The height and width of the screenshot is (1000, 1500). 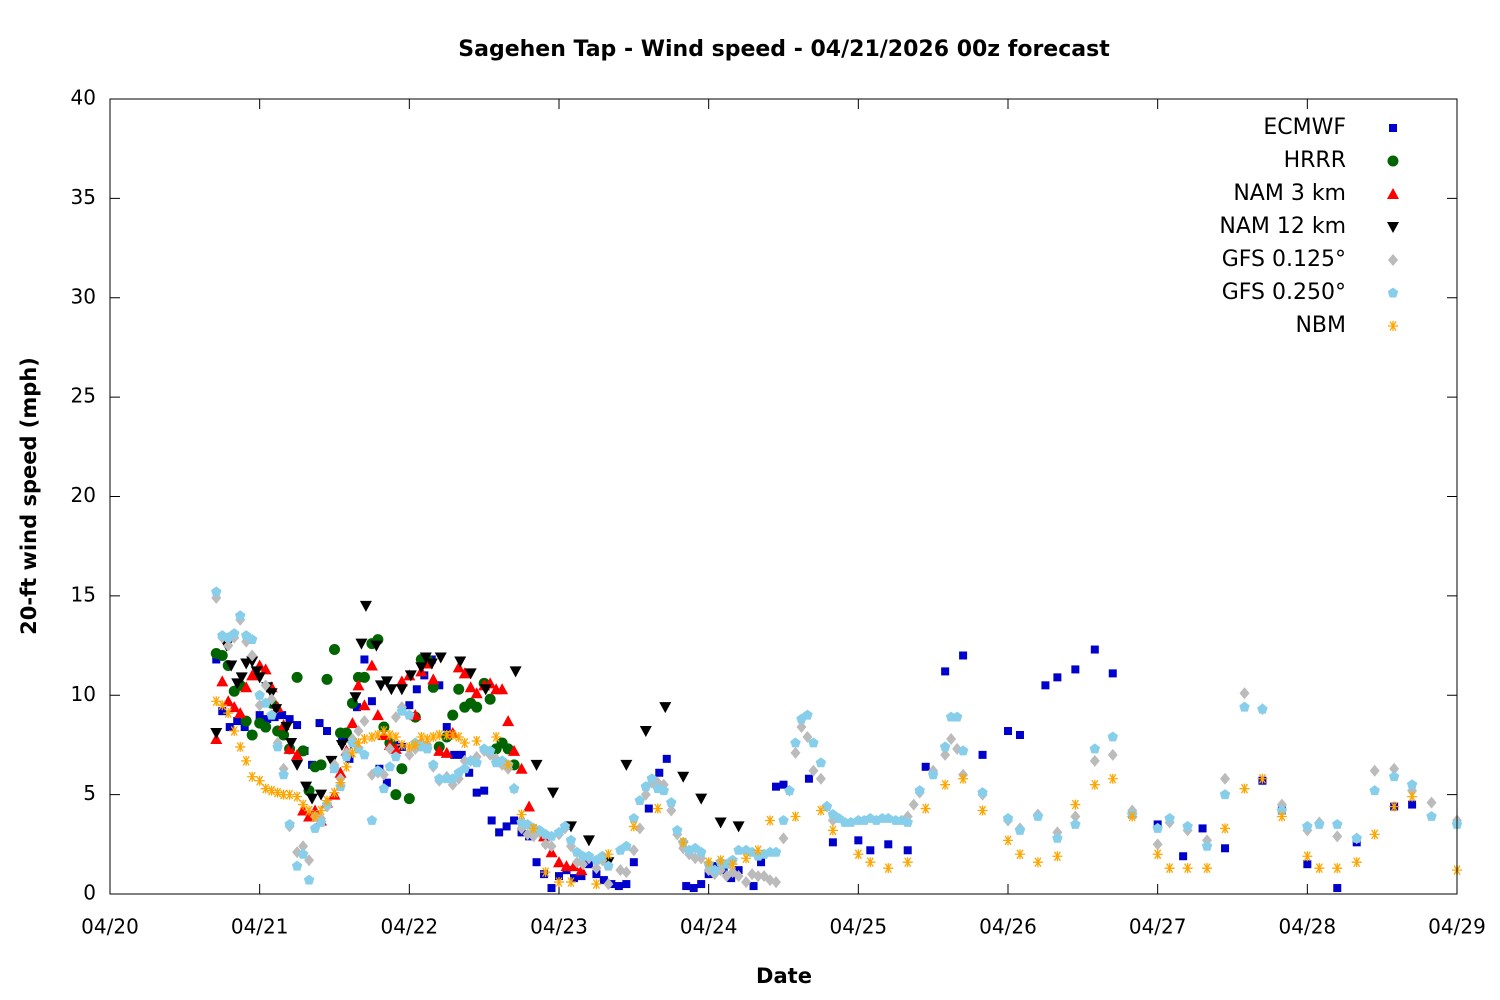 What do you see at coordinates (83, 197) in the screenshot?
I see `y-tick-label: 35` at bounding box center [83, 197].